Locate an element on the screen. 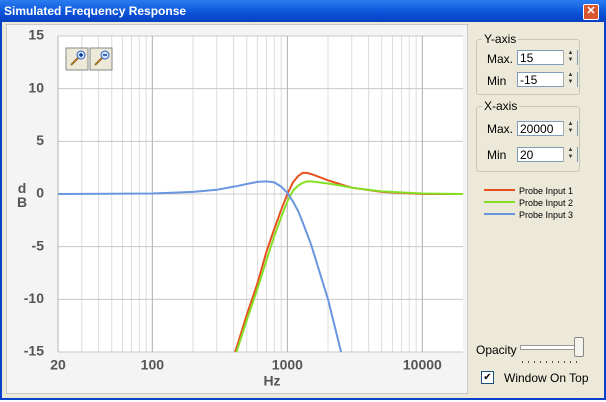 The width and height of the screenshot is (606, 402). y-tick-label: -5 is located at coordinates (38, 245).